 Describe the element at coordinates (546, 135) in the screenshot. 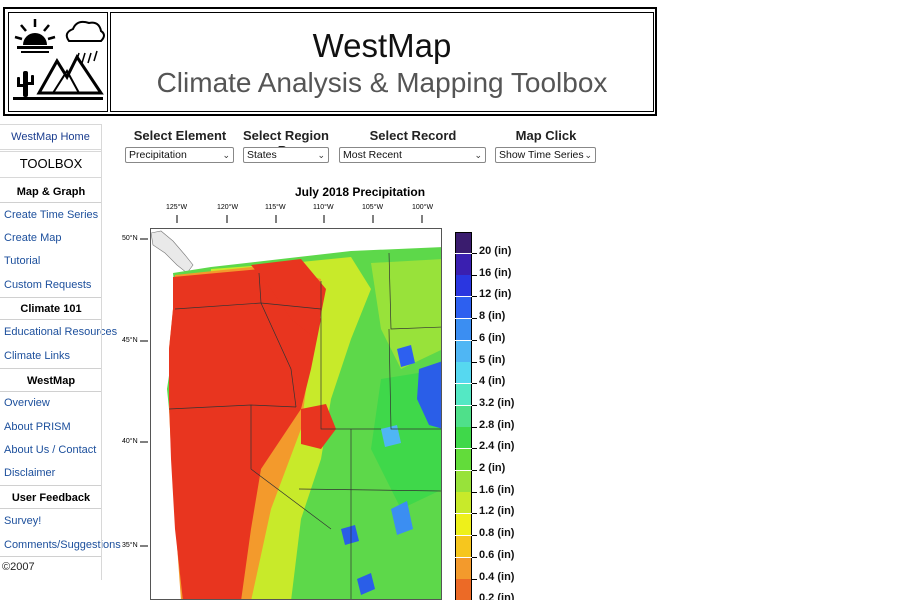

I see `map-click-label: Map Click` at that location.